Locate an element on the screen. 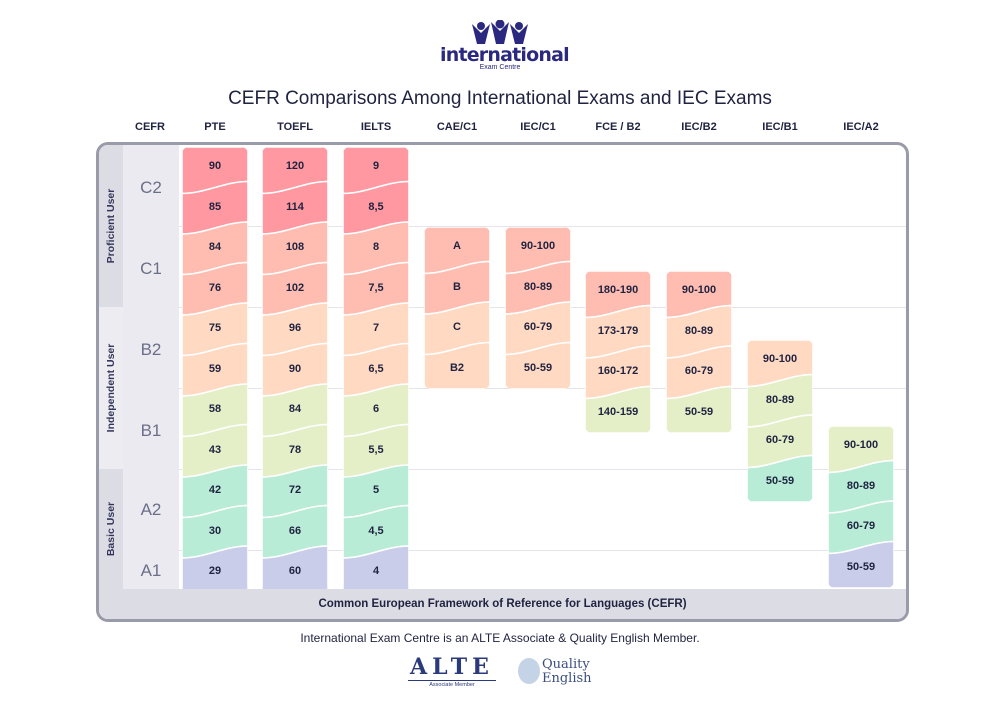 The width and height of the screenshot is (1000, 706). alte-wordmark: ALTE is located at coordinates (452, 667).